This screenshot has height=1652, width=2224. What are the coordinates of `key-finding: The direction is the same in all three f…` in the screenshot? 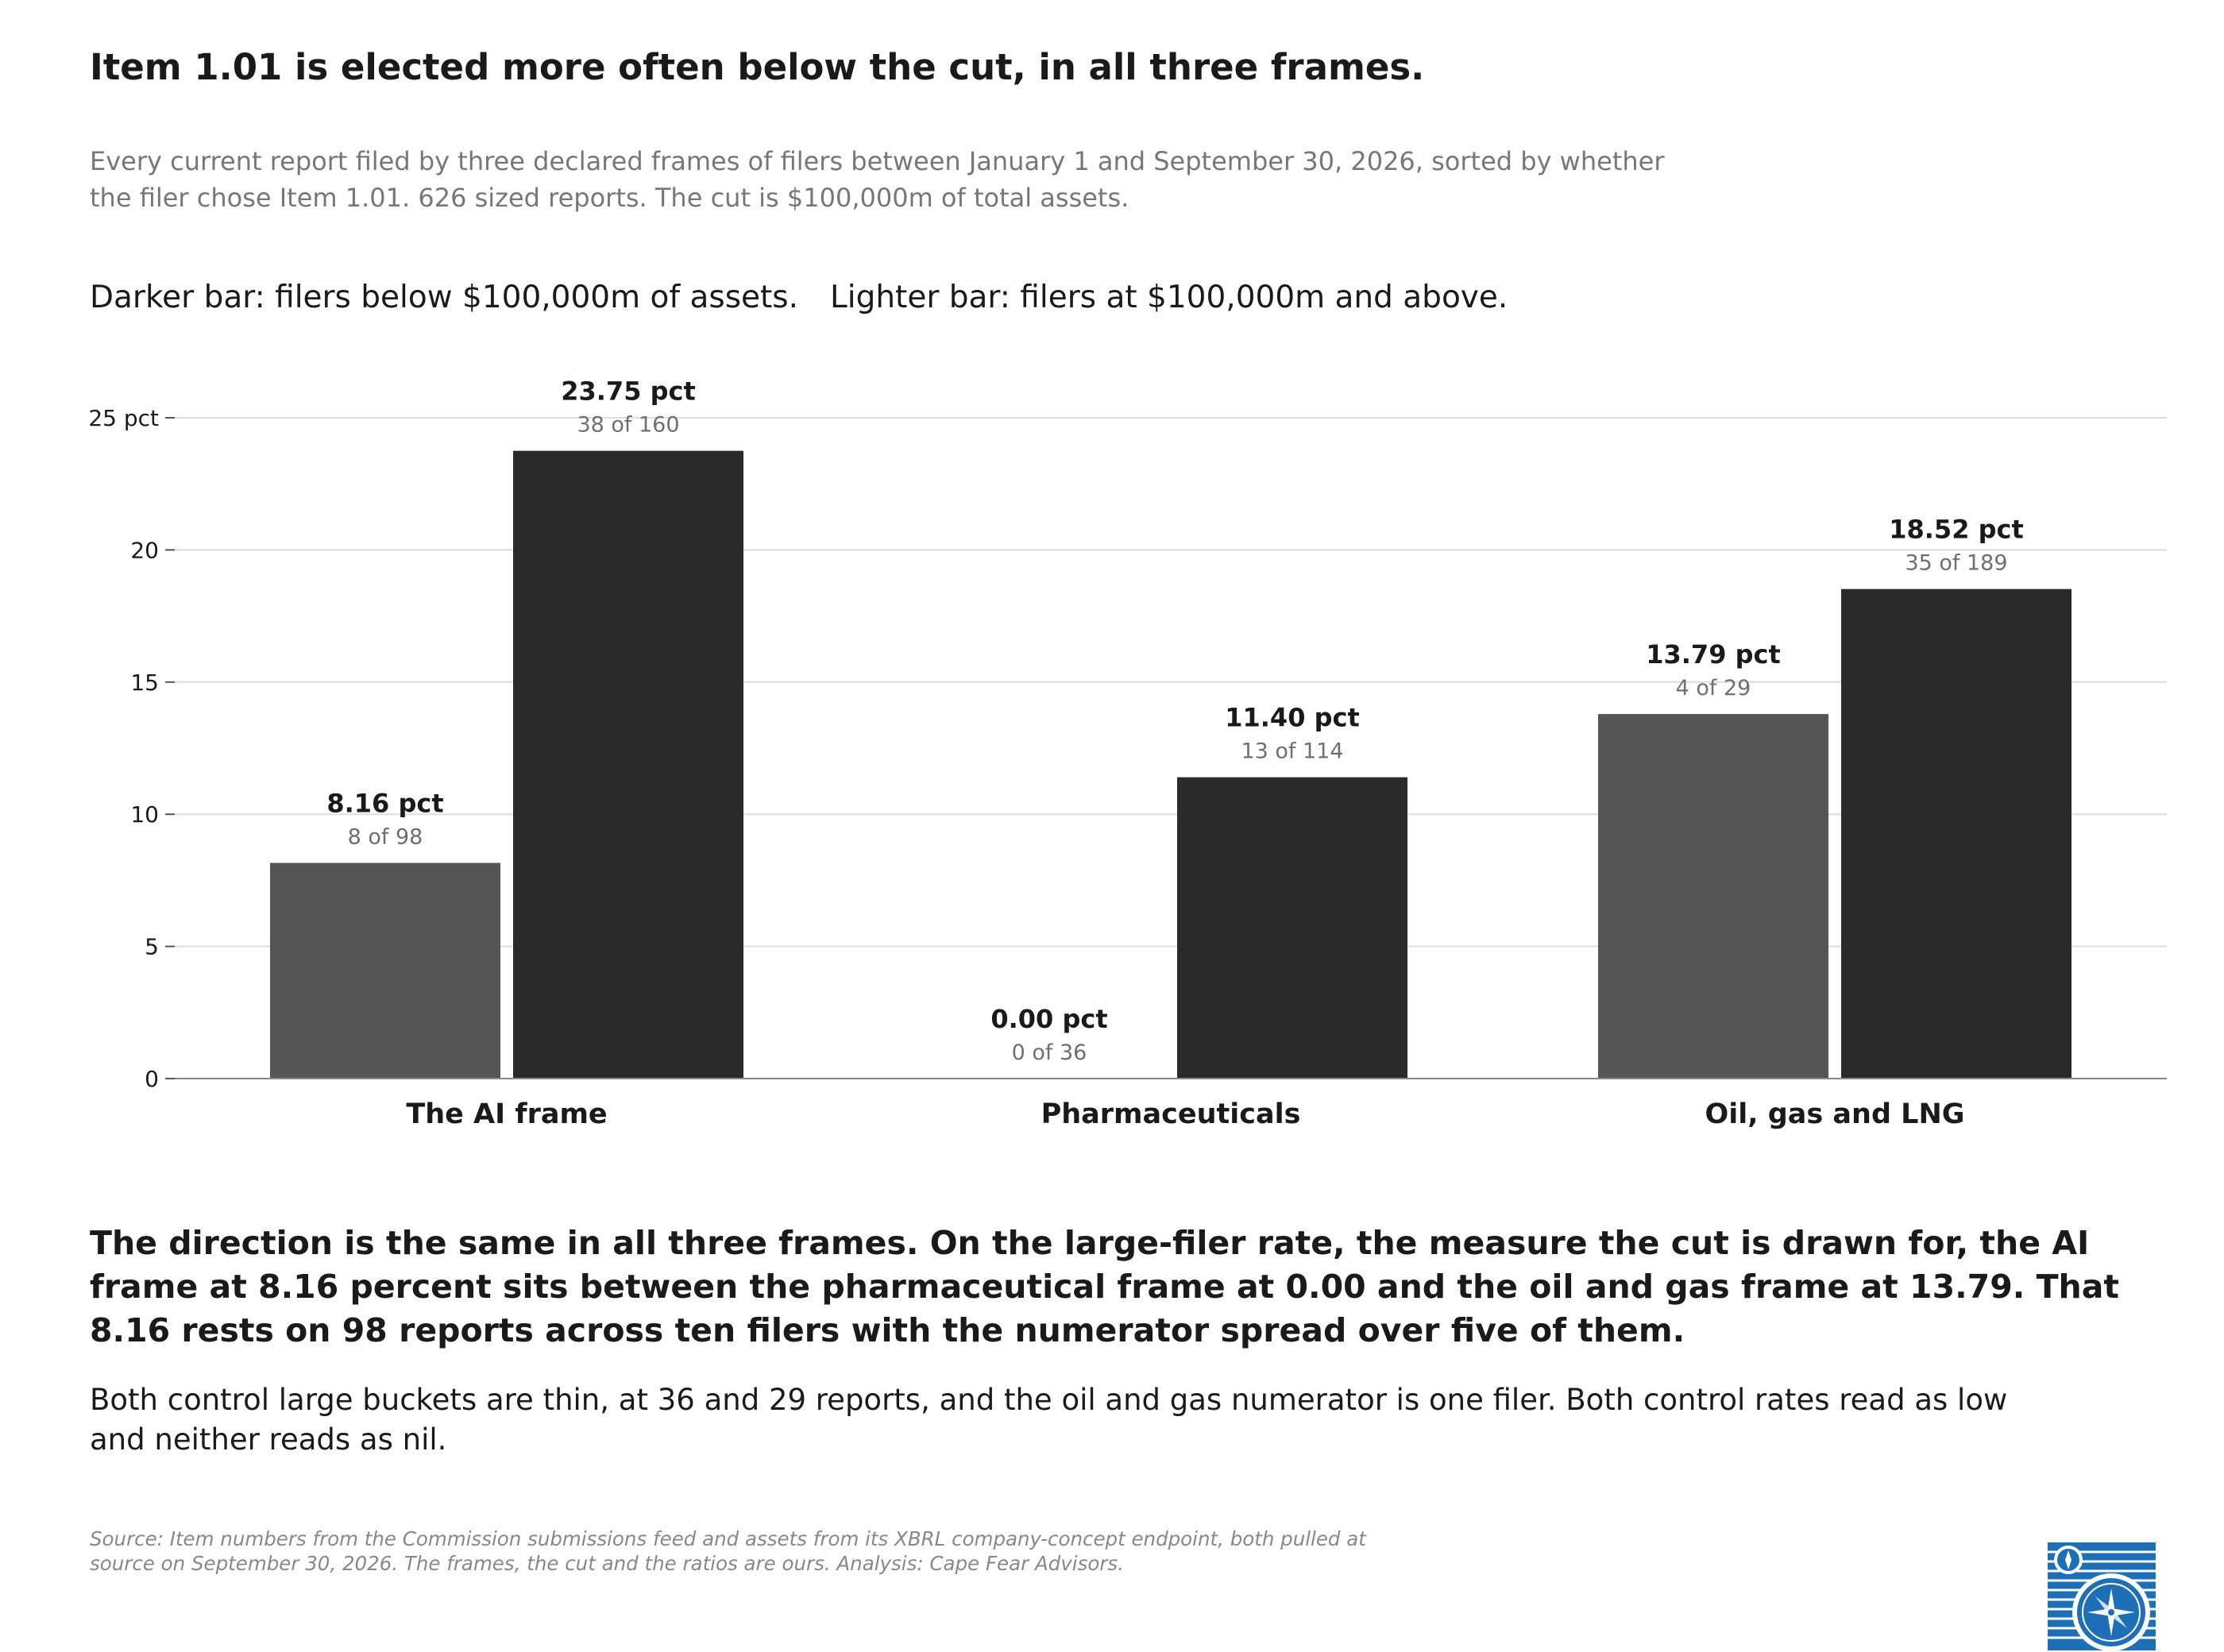 It's located at (1105, 1286).